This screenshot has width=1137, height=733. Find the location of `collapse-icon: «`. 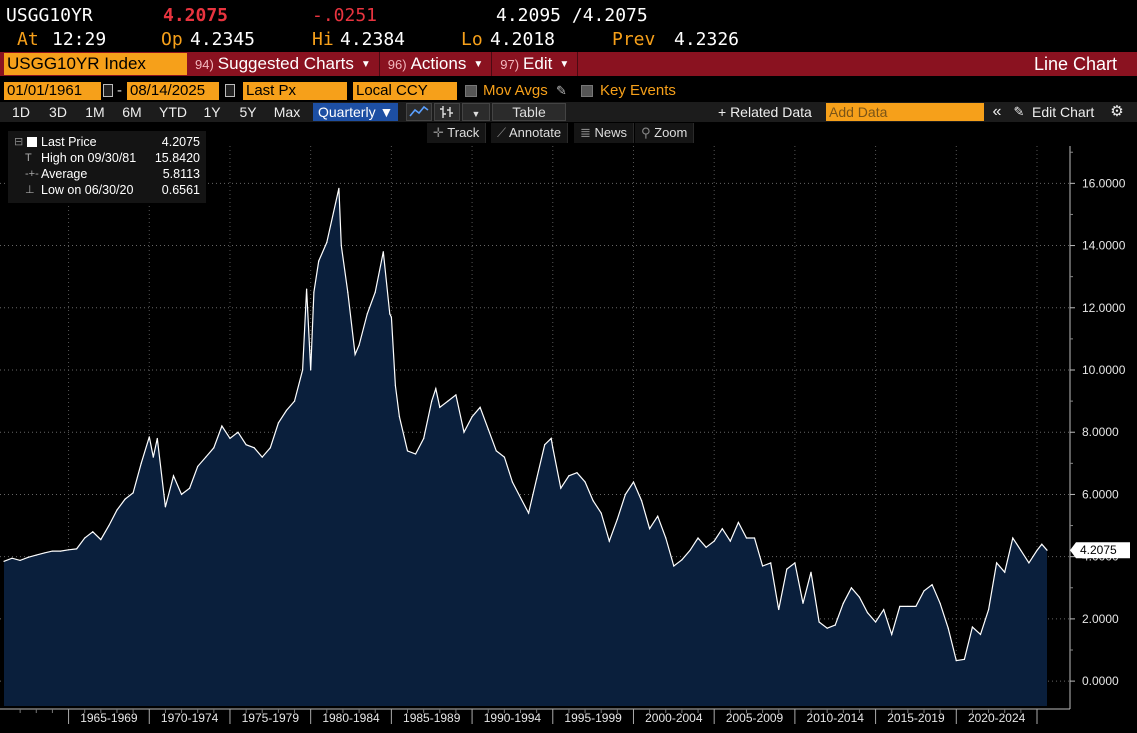

collapse-icon: « is located at coordinates (997, 111).